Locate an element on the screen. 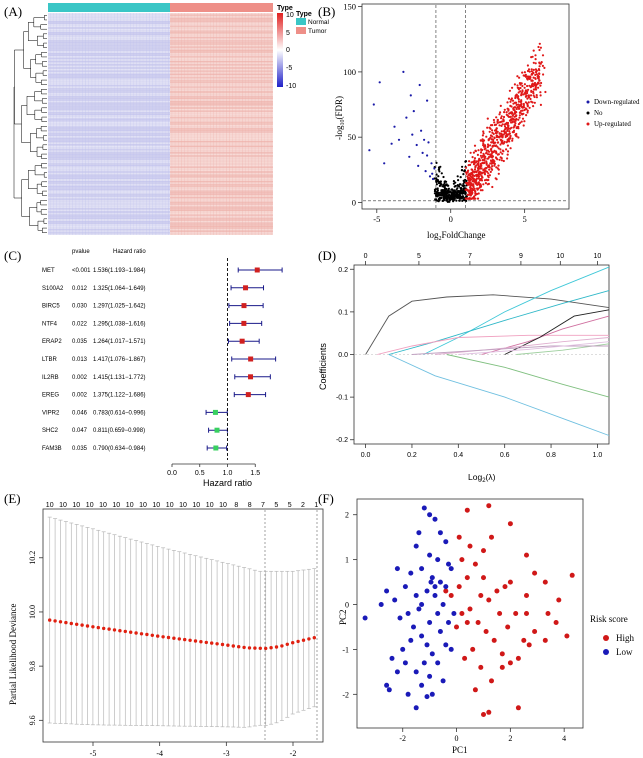 Image resolution: width=643 pixels, height=758 pixels. lasso-top-tick-label: 7 is located at coordinates (470, 256).